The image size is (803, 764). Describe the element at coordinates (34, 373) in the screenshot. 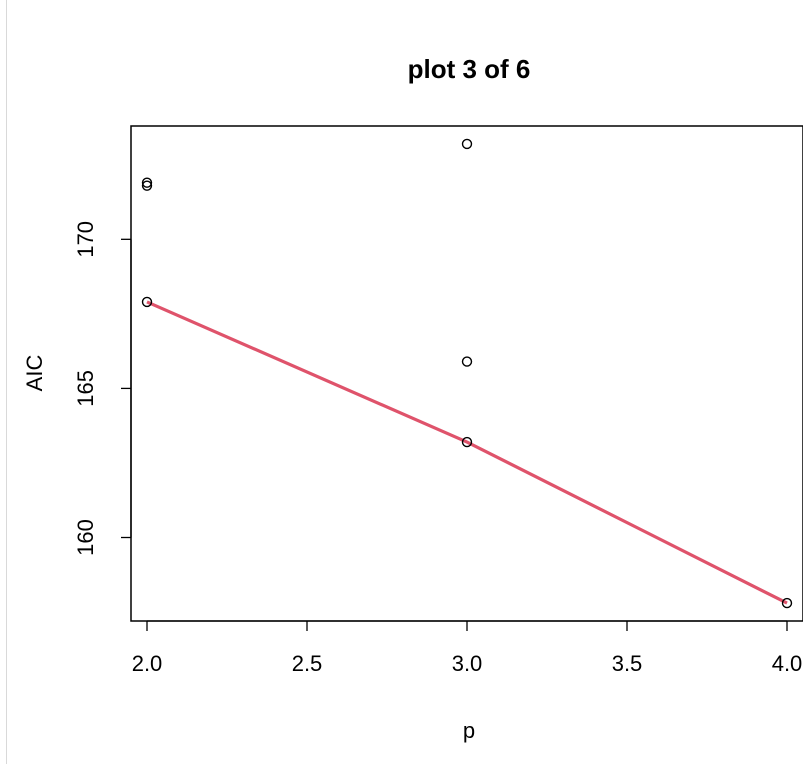

I see `y-axis-title: AIC` at that location.